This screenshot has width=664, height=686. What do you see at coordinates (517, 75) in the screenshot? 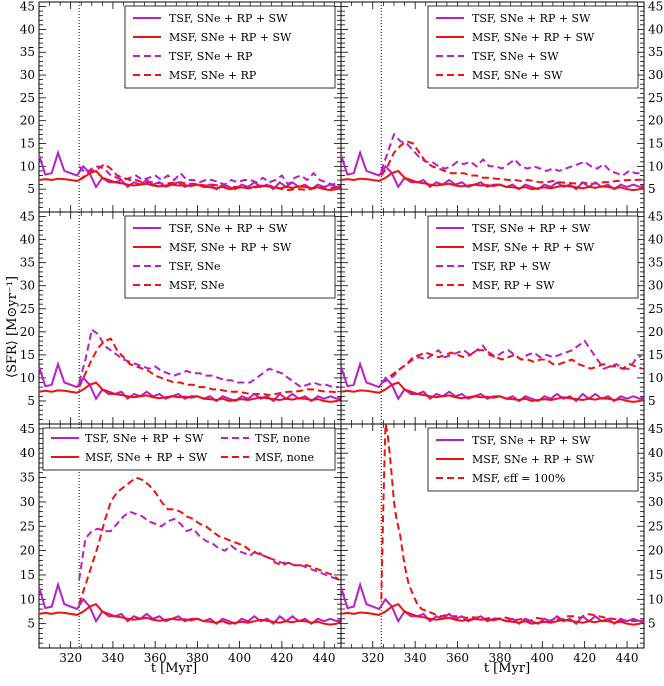
I see `legend-entry-label: MSF, SNe + SW` at bounding box center [517, 75].